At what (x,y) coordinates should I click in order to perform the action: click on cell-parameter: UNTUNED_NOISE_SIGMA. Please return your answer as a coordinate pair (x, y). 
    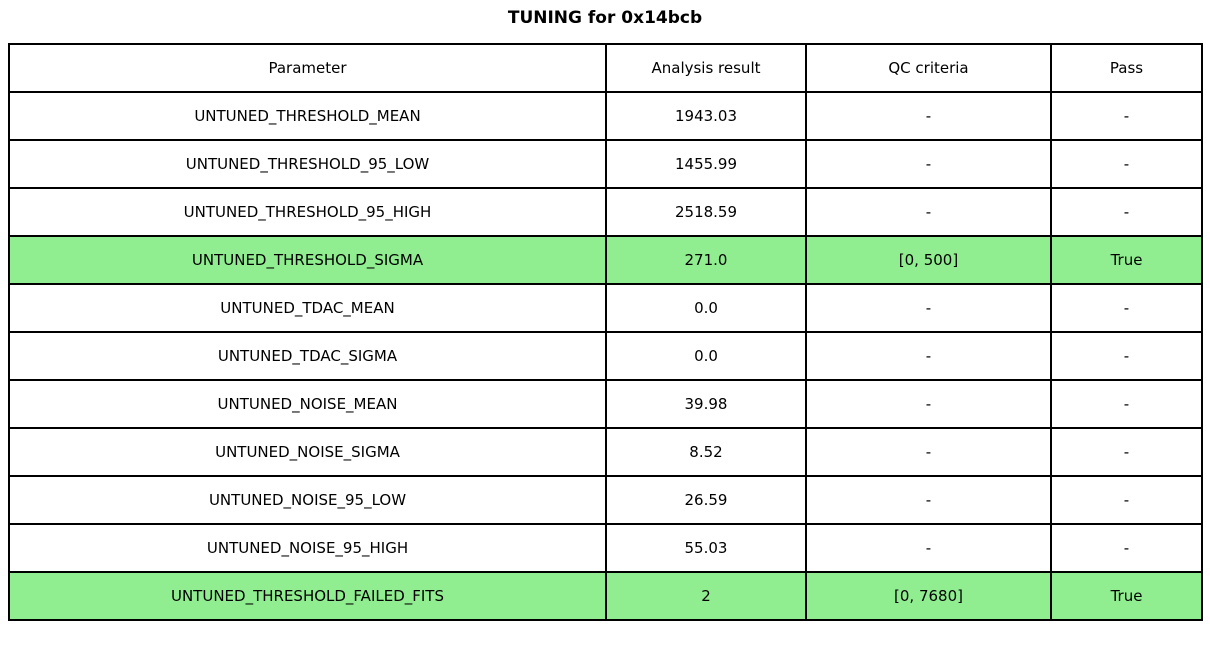
    Looking at the image, I should click on (307, 452).